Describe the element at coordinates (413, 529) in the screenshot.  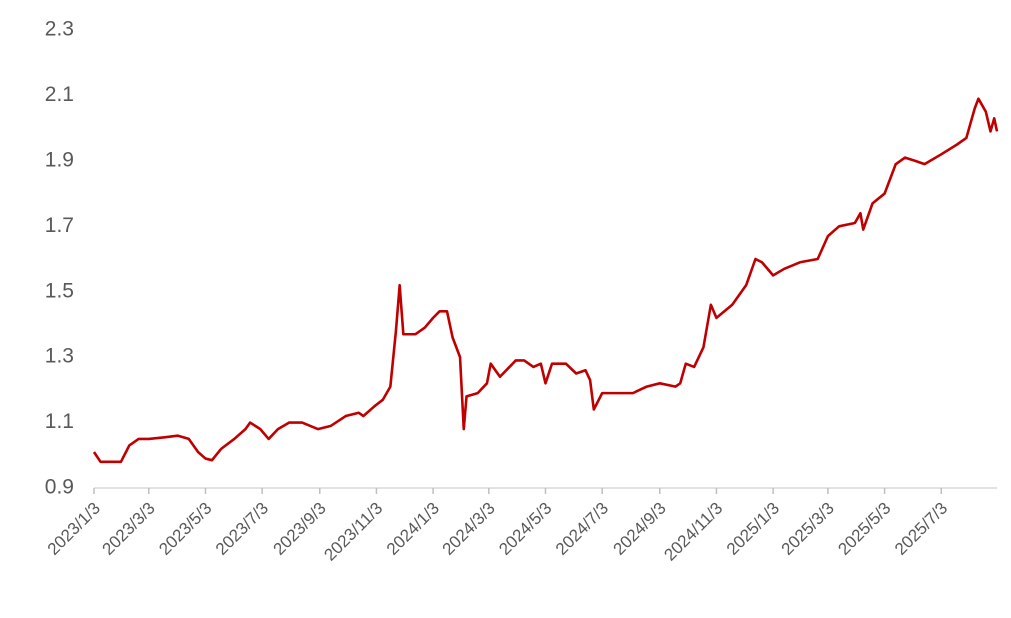
I see `x-tick-label: 2024/1/3` at that location.